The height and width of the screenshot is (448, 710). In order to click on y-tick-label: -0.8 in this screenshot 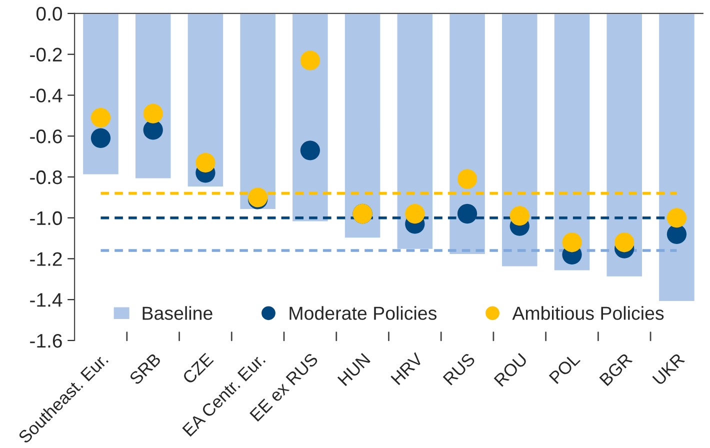, I will do `click(46, 177)`.